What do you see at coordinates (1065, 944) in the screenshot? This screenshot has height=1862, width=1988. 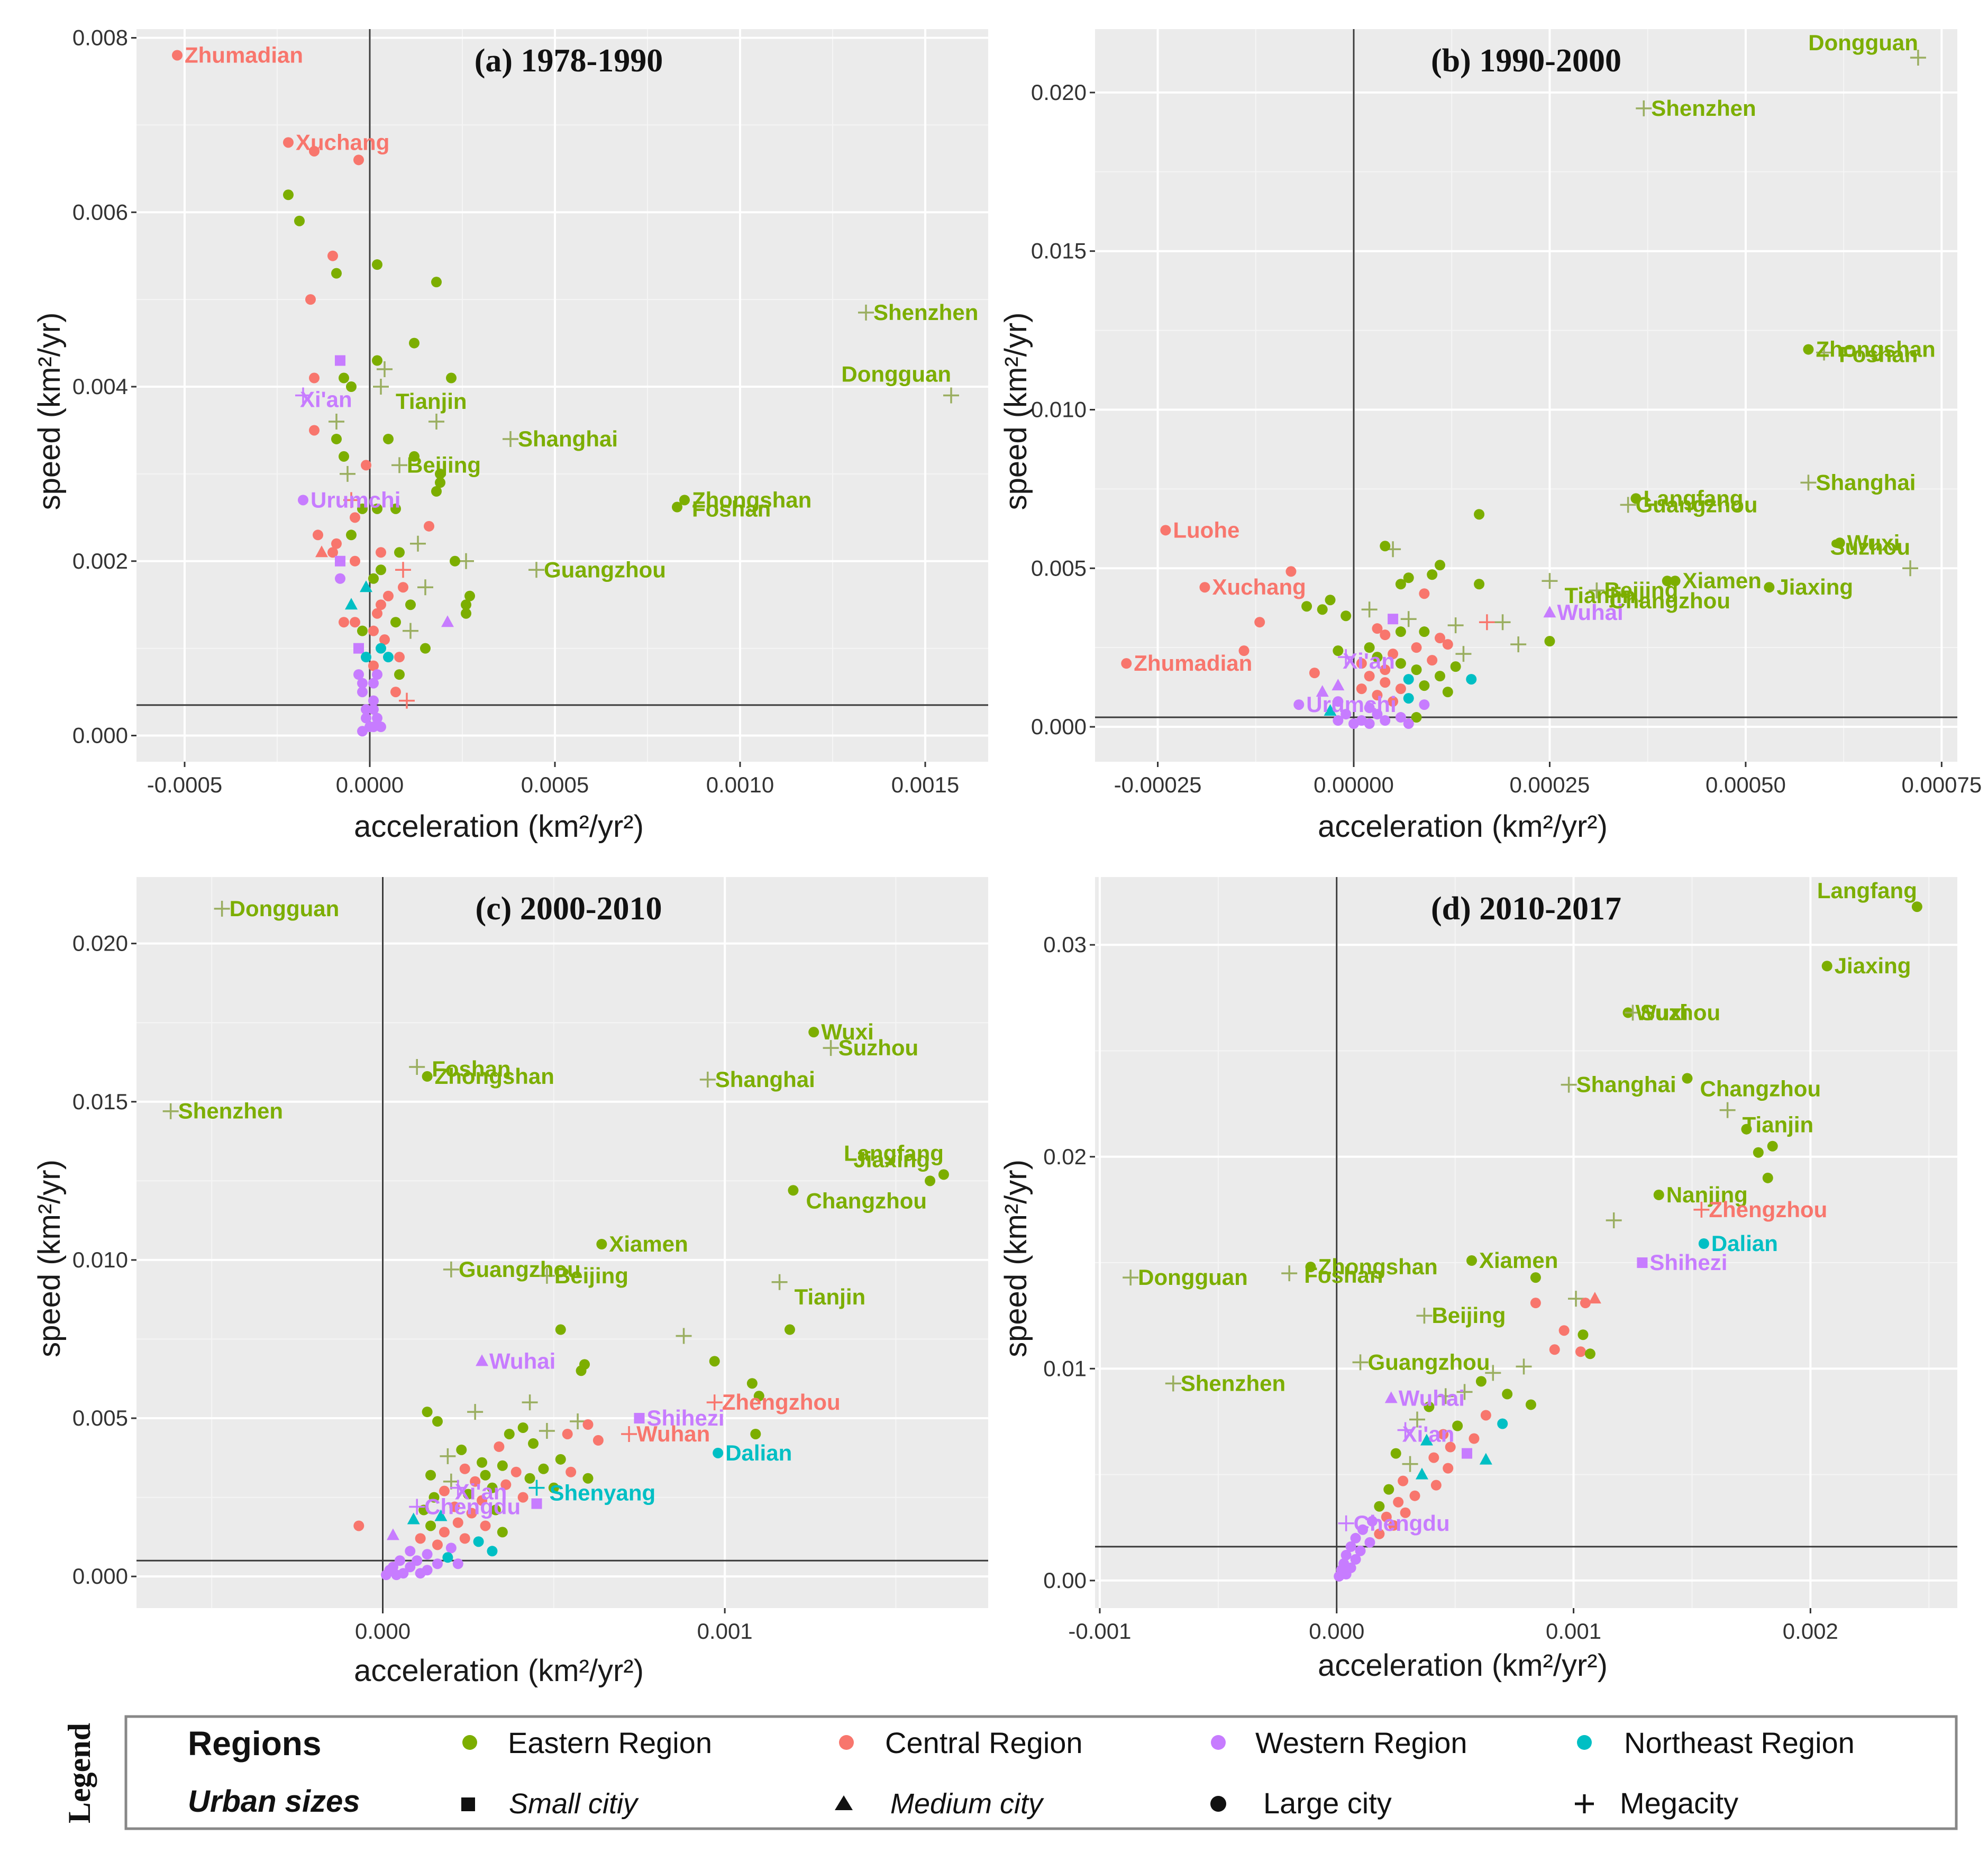 I see `y-tick-label: 0.03` at bounding box center [1065, 944].